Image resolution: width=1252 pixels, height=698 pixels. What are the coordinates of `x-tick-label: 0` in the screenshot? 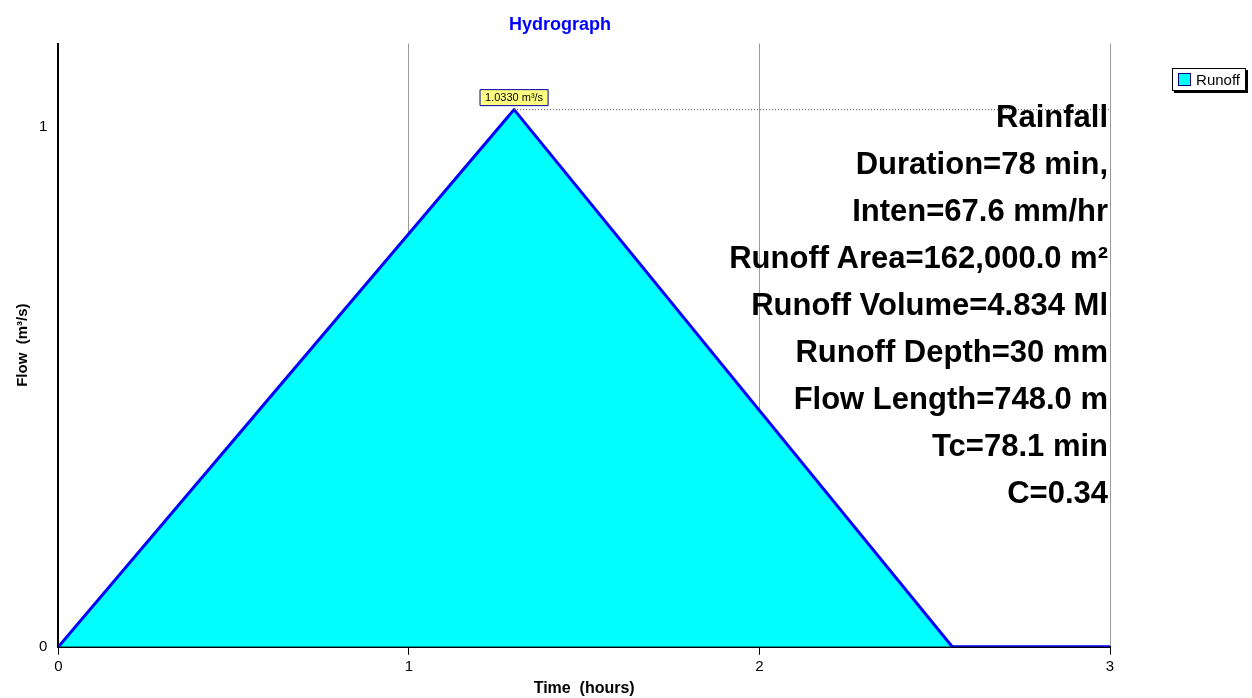 It's located at (58, 665).